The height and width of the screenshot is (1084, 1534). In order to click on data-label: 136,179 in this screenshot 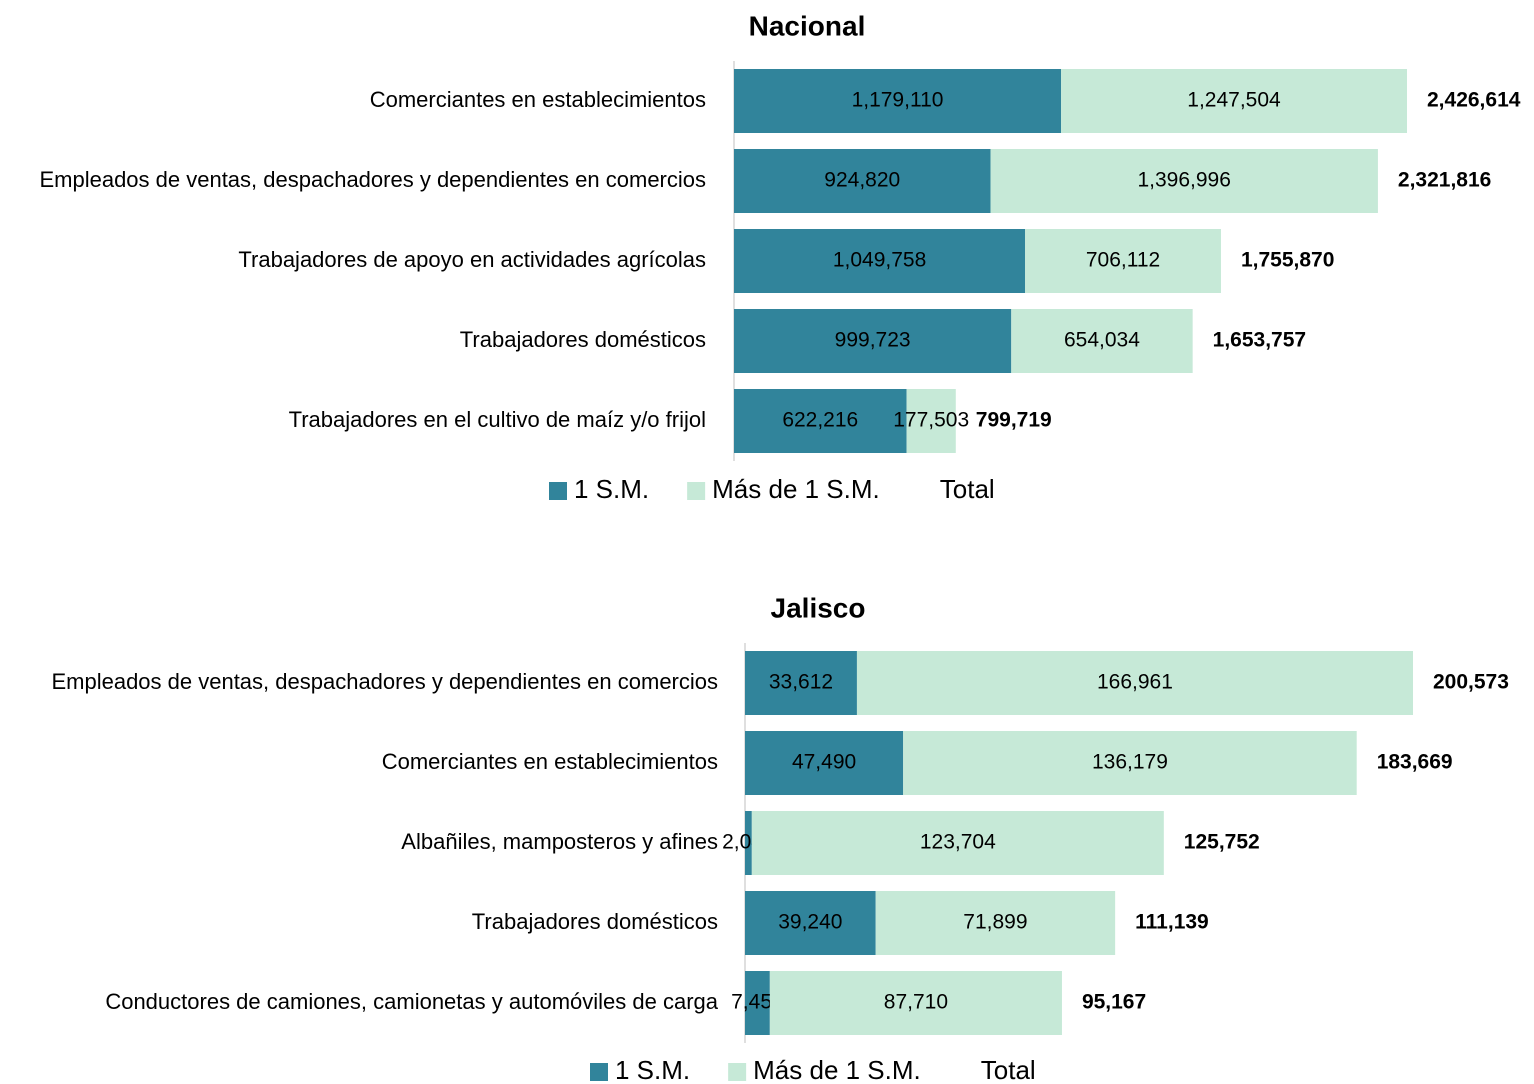, I will do `click(1130, 762)`.